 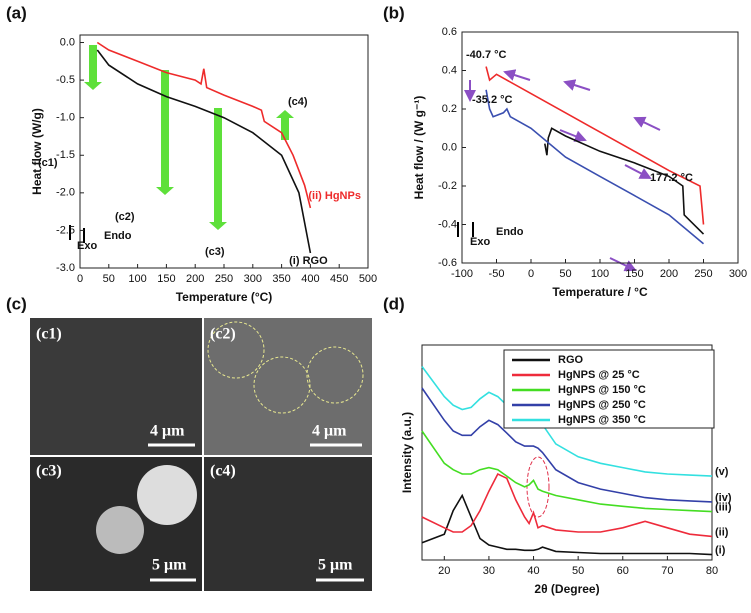 I want to click on plot-frame, so click(x=567, y=452).